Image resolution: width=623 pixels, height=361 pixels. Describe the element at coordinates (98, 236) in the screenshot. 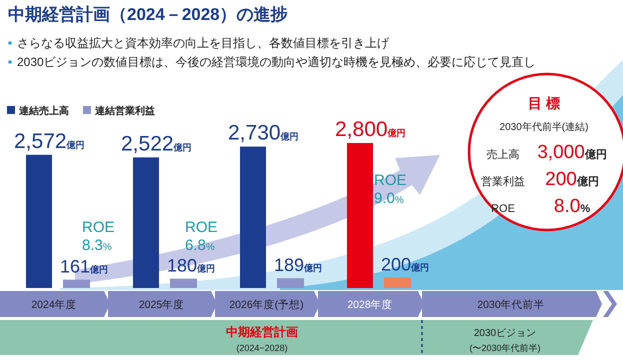

I see `annotation: ROE 8.3%` at that location.